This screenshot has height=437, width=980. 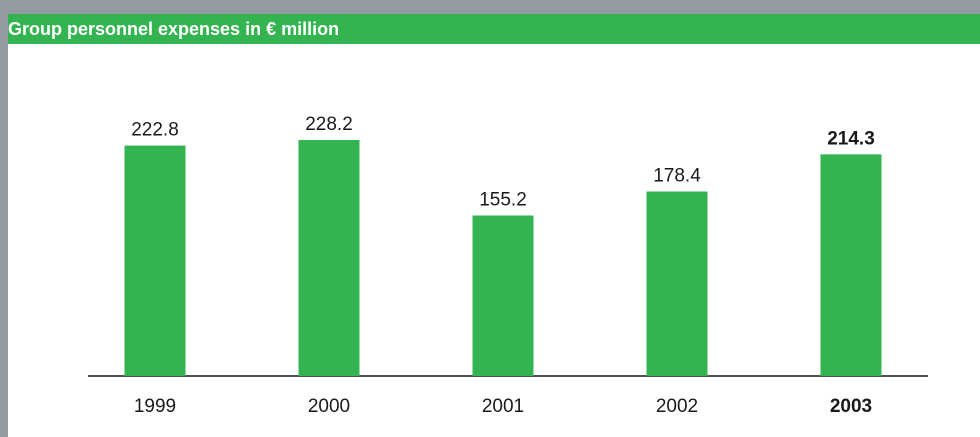 What do you see at coordinates (174, 29) in the screenshot?
I see `chart-title: Group personnel expenses in € million` at bounding box center [174, 29].